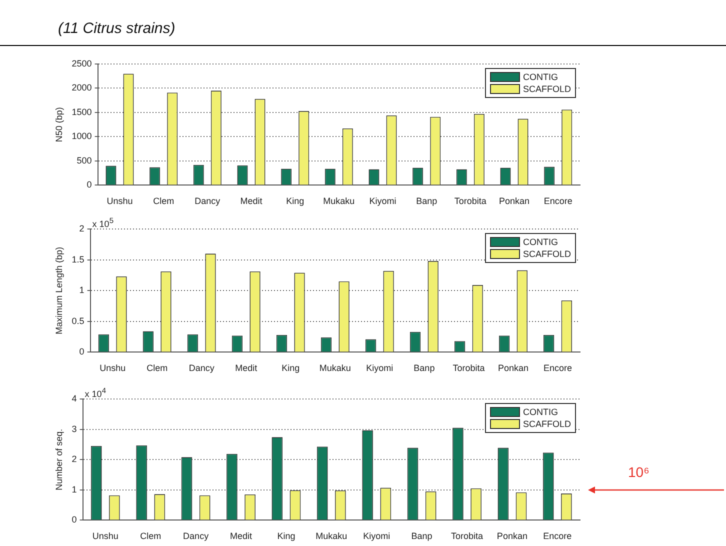  I want to click on y-tick-label: 2000, so click(82, 87).